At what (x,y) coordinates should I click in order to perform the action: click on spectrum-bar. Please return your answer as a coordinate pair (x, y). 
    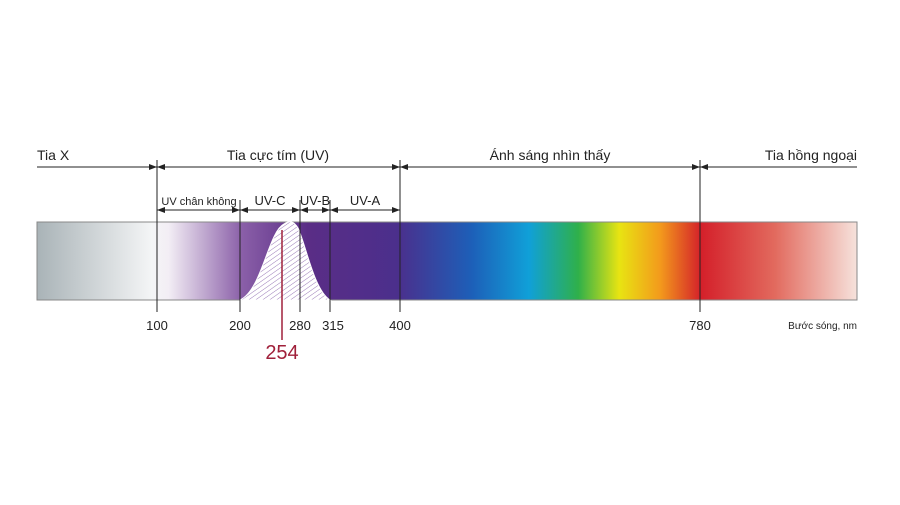
    Looking at the image, I should click on (447, 261).